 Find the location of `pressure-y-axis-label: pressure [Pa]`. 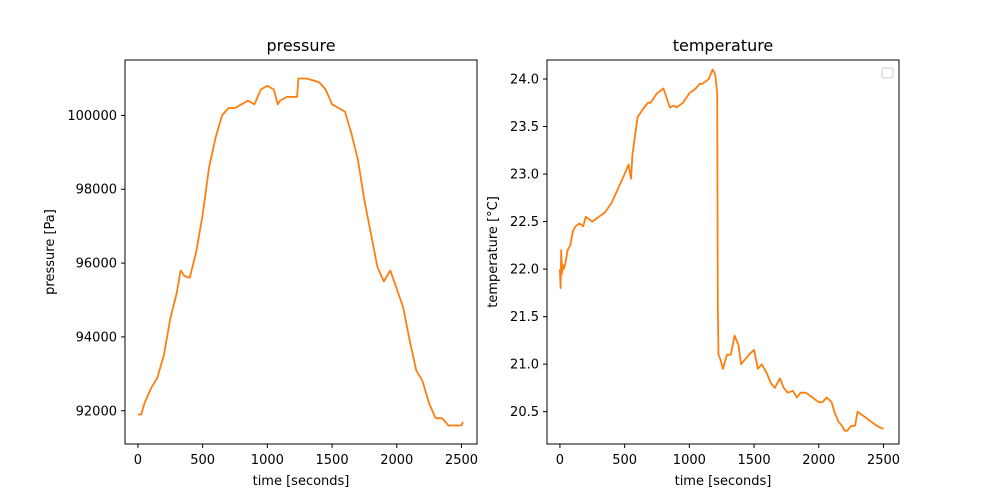

pressure-y-axis-label: pressure [Pa] is located at coordinates (50, 252).